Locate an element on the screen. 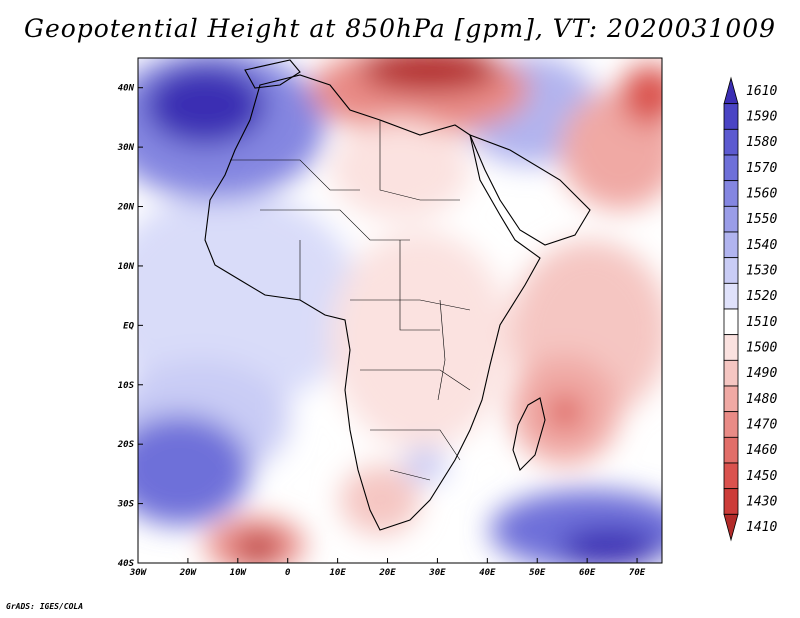  y-tick-label: 20S is located at coordinates (126, 445).